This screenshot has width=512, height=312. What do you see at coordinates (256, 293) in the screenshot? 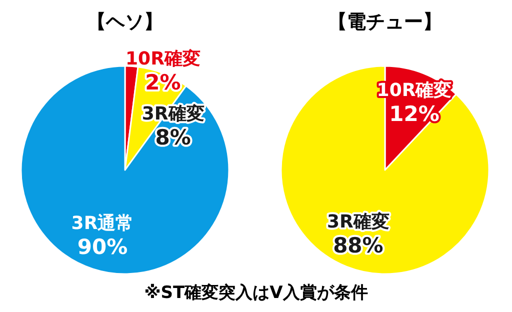
I see `text: ※ST確変突入はV入賞が条件` at bounding box center [256, 293].